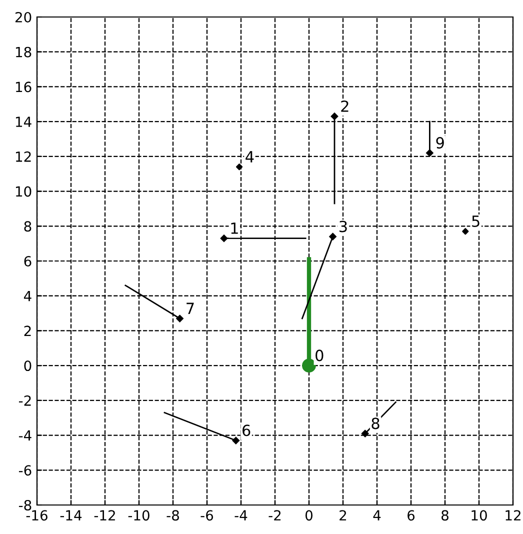  I want to click on x-tick-label: -14, so click(71, 515).